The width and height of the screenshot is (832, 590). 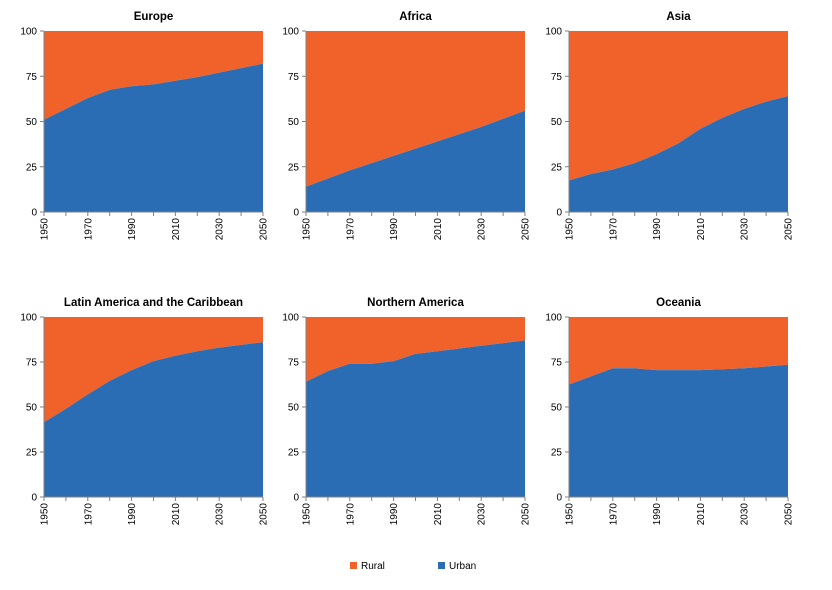 I want to click on panel-northern-america-ytick-label-50: 50, so click(x=294, y=408).